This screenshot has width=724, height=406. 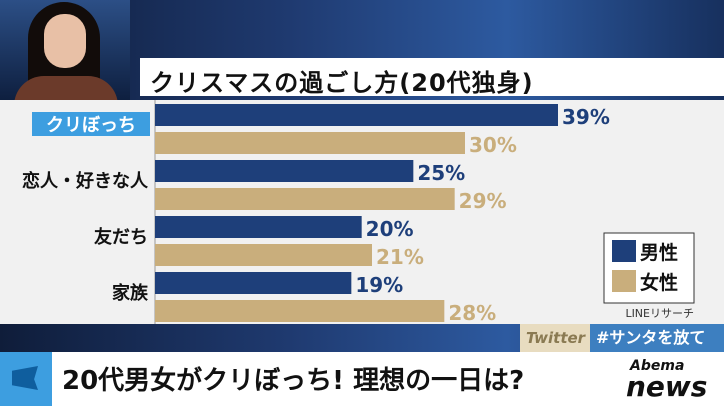 I want to click on anchor-face, so click(x=65, y=41).